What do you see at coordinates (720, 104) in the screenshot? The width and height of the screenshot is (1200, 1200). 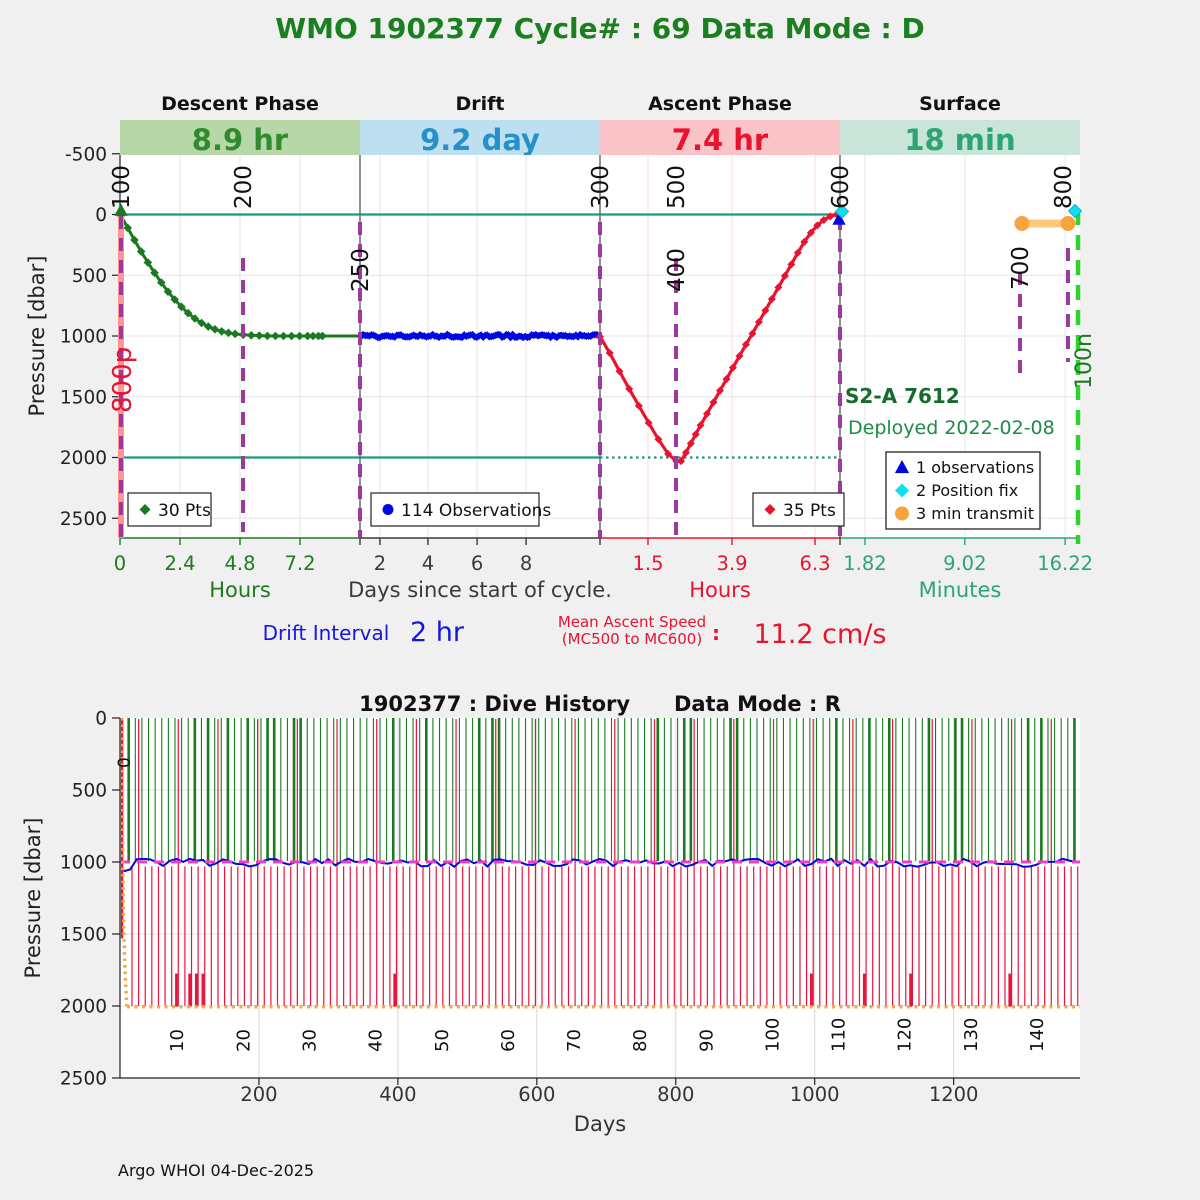 I see `phase-title-ascent: Ascent Phase` at bounding box center [720, 104].